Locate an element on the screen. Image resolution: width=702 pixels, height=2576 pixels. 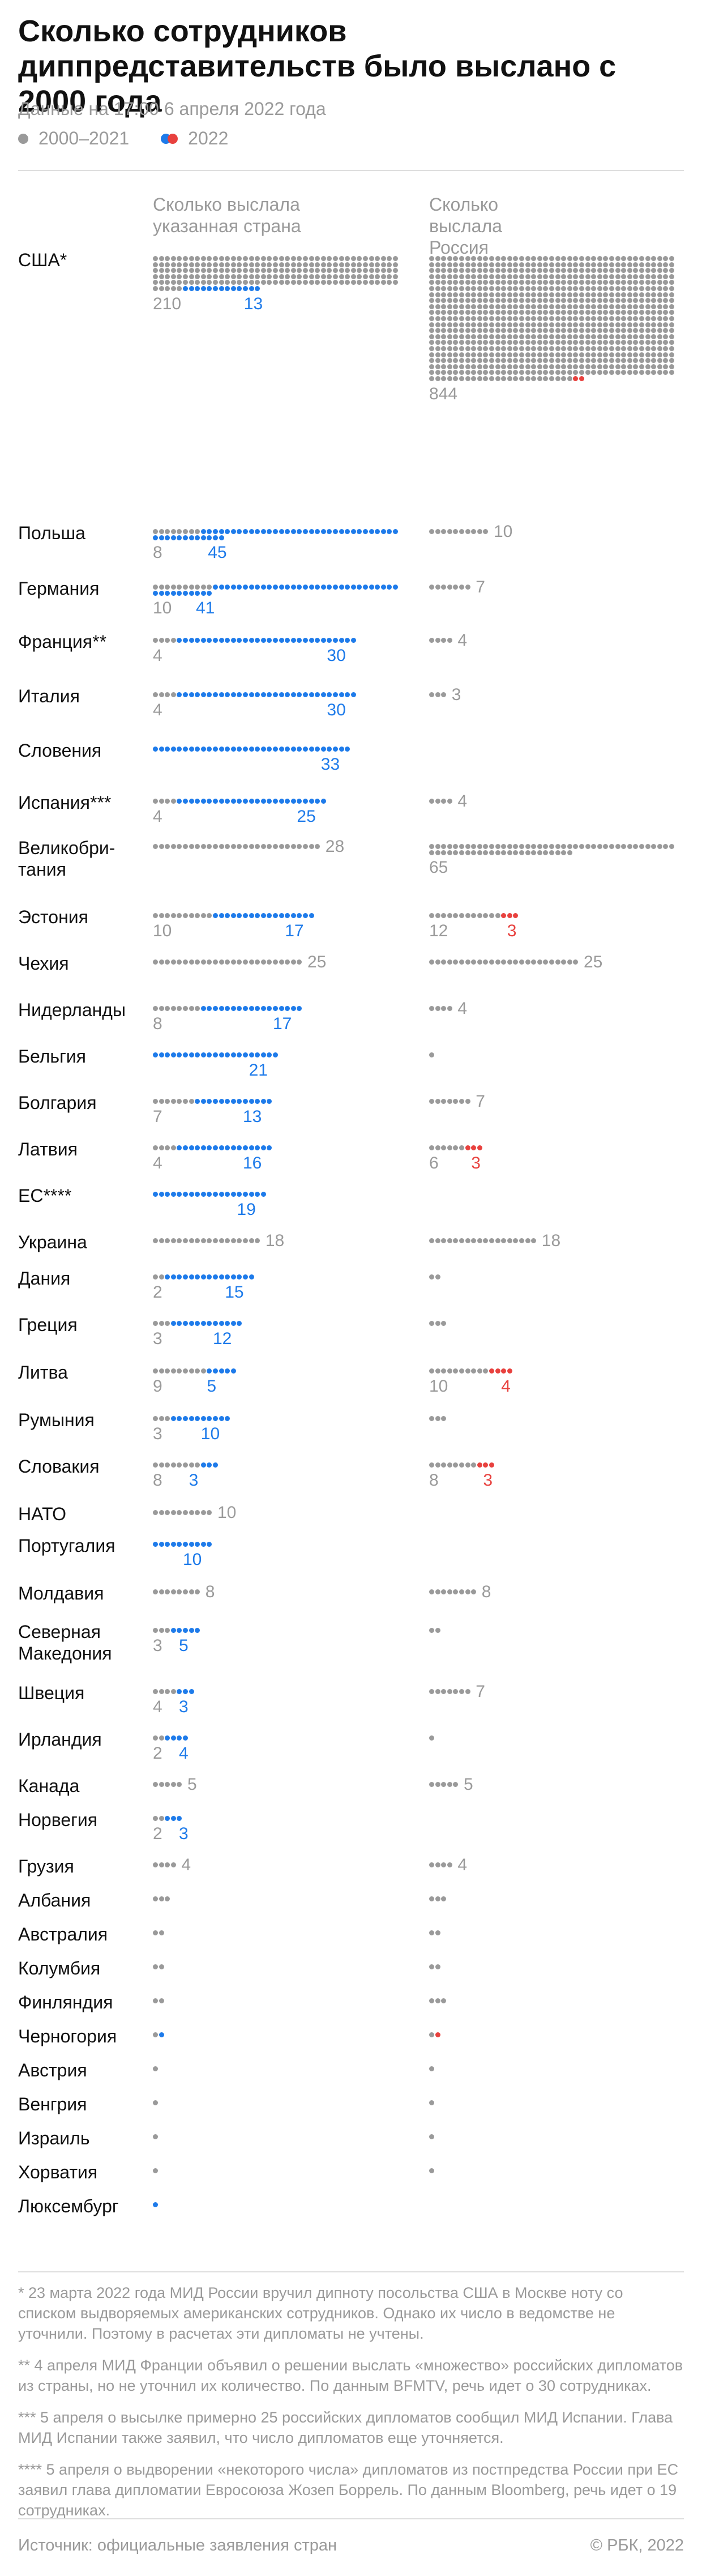
row-9-right-dot is located at coordinates (522, 962).